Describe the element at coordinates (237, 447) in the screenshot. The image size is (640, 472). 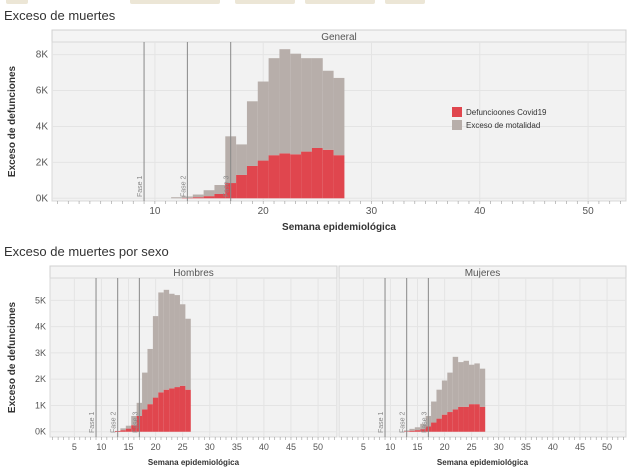
I see `x-tick-label: 35` at that location.